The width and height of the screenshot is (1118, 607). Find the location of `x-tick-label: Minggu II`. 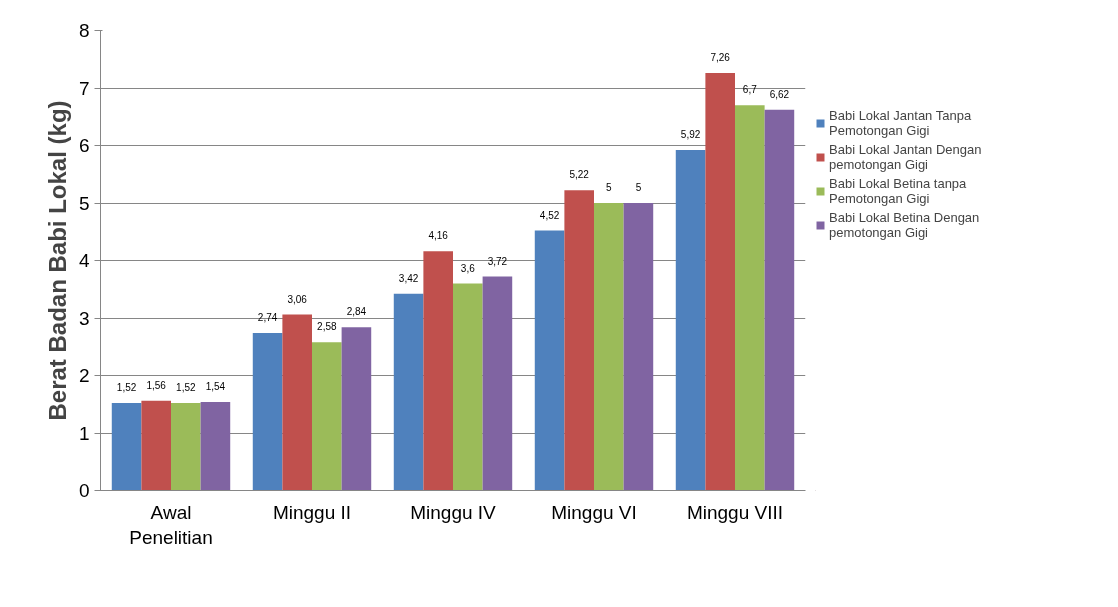

x-tick-label: Minggu II is located at coordinates (312, 512).